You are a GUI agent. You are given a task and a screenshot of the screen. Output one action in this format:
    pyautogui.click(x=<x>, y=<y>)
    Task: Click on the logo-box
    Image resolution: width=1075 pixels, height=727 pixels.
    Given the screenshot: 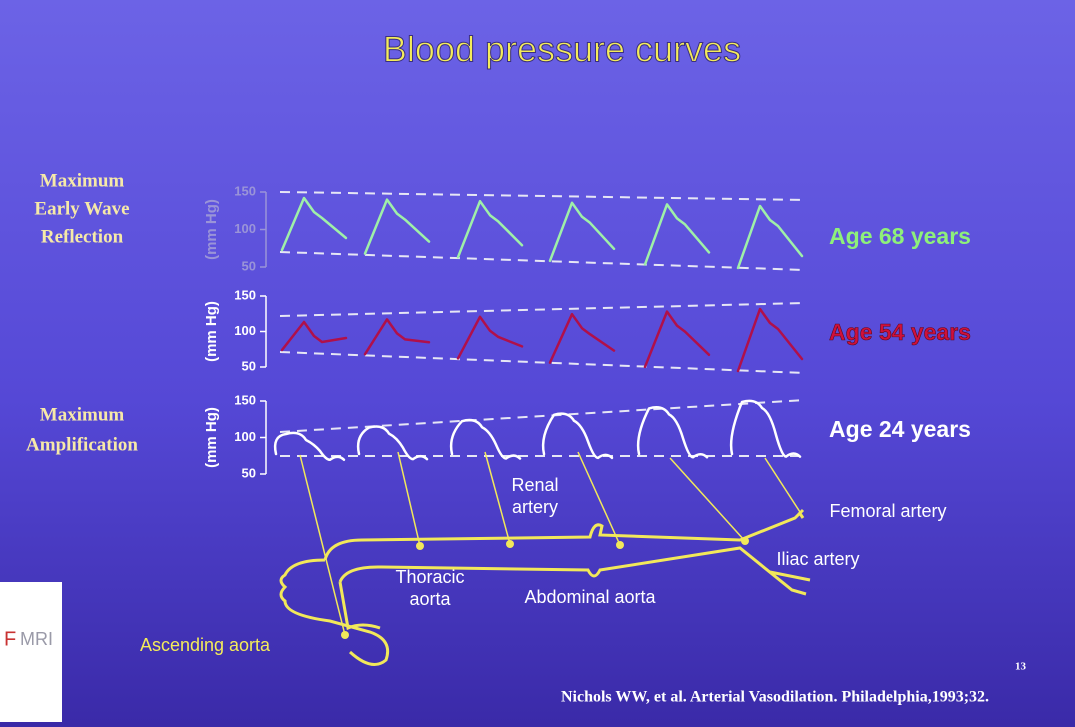 What is the action you would take?
    pyautogui.click(x=31, y=652)
    